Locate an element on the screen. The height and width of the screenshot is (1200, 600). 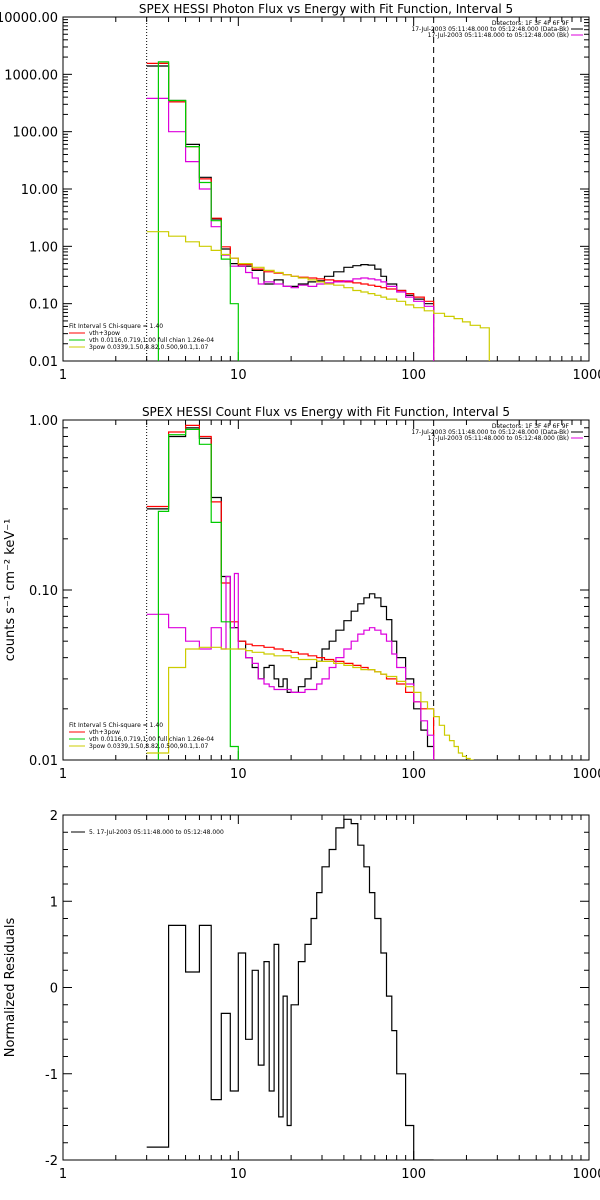
y-axis-label: Normalized Residuals is located at coordinates (10, 988).